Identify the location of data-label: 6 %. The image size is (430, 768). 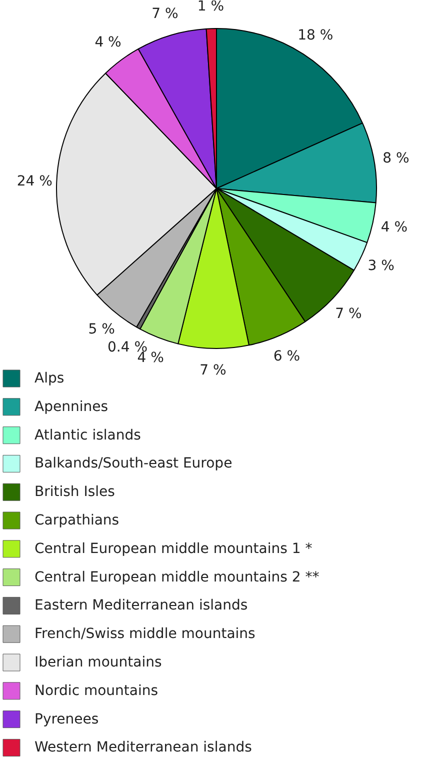
(286, 356).